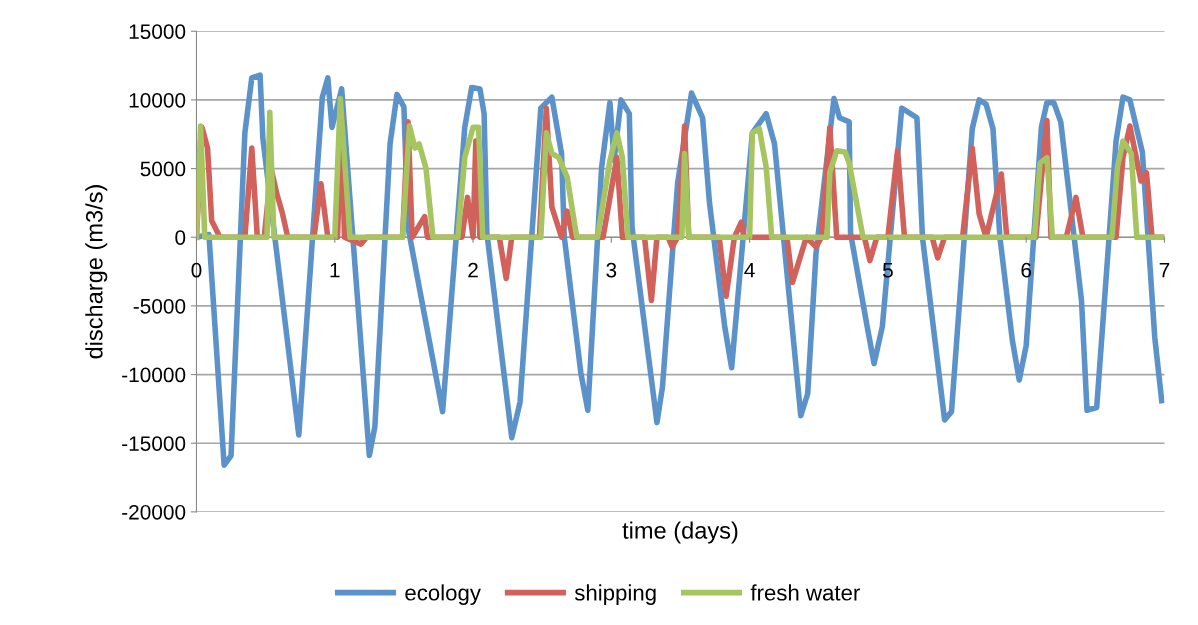  What do you see at coordinates (749, 270) in the screenshot?
I see `x-tick-label: 4` at bounding box center [749, 270].